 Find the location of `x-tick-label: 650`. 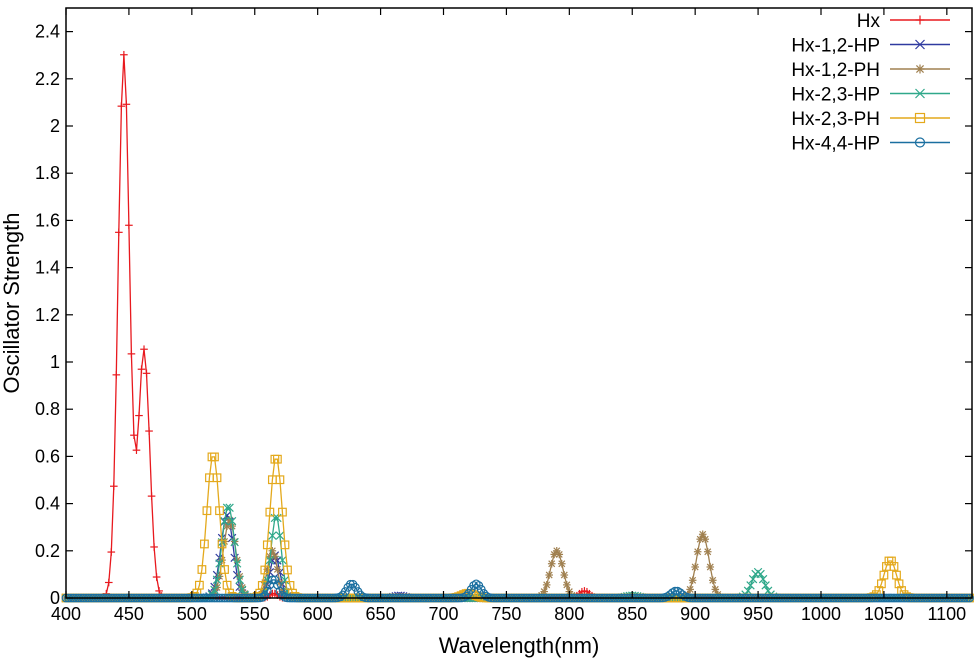

x-tick-label: 650 is located at coordinates (381, 614).